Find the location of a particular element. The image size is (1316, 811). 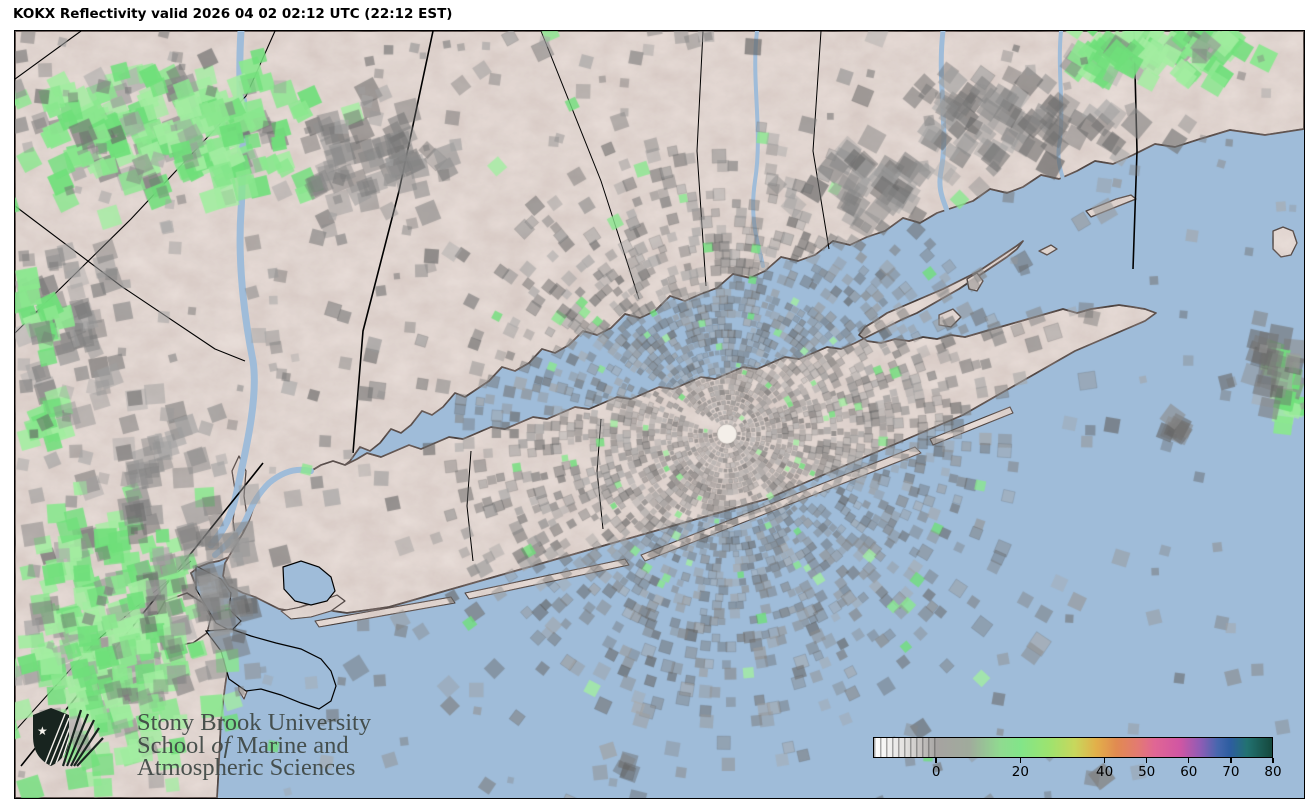

colorbar-gradient is located at coordinates (1073, 747).